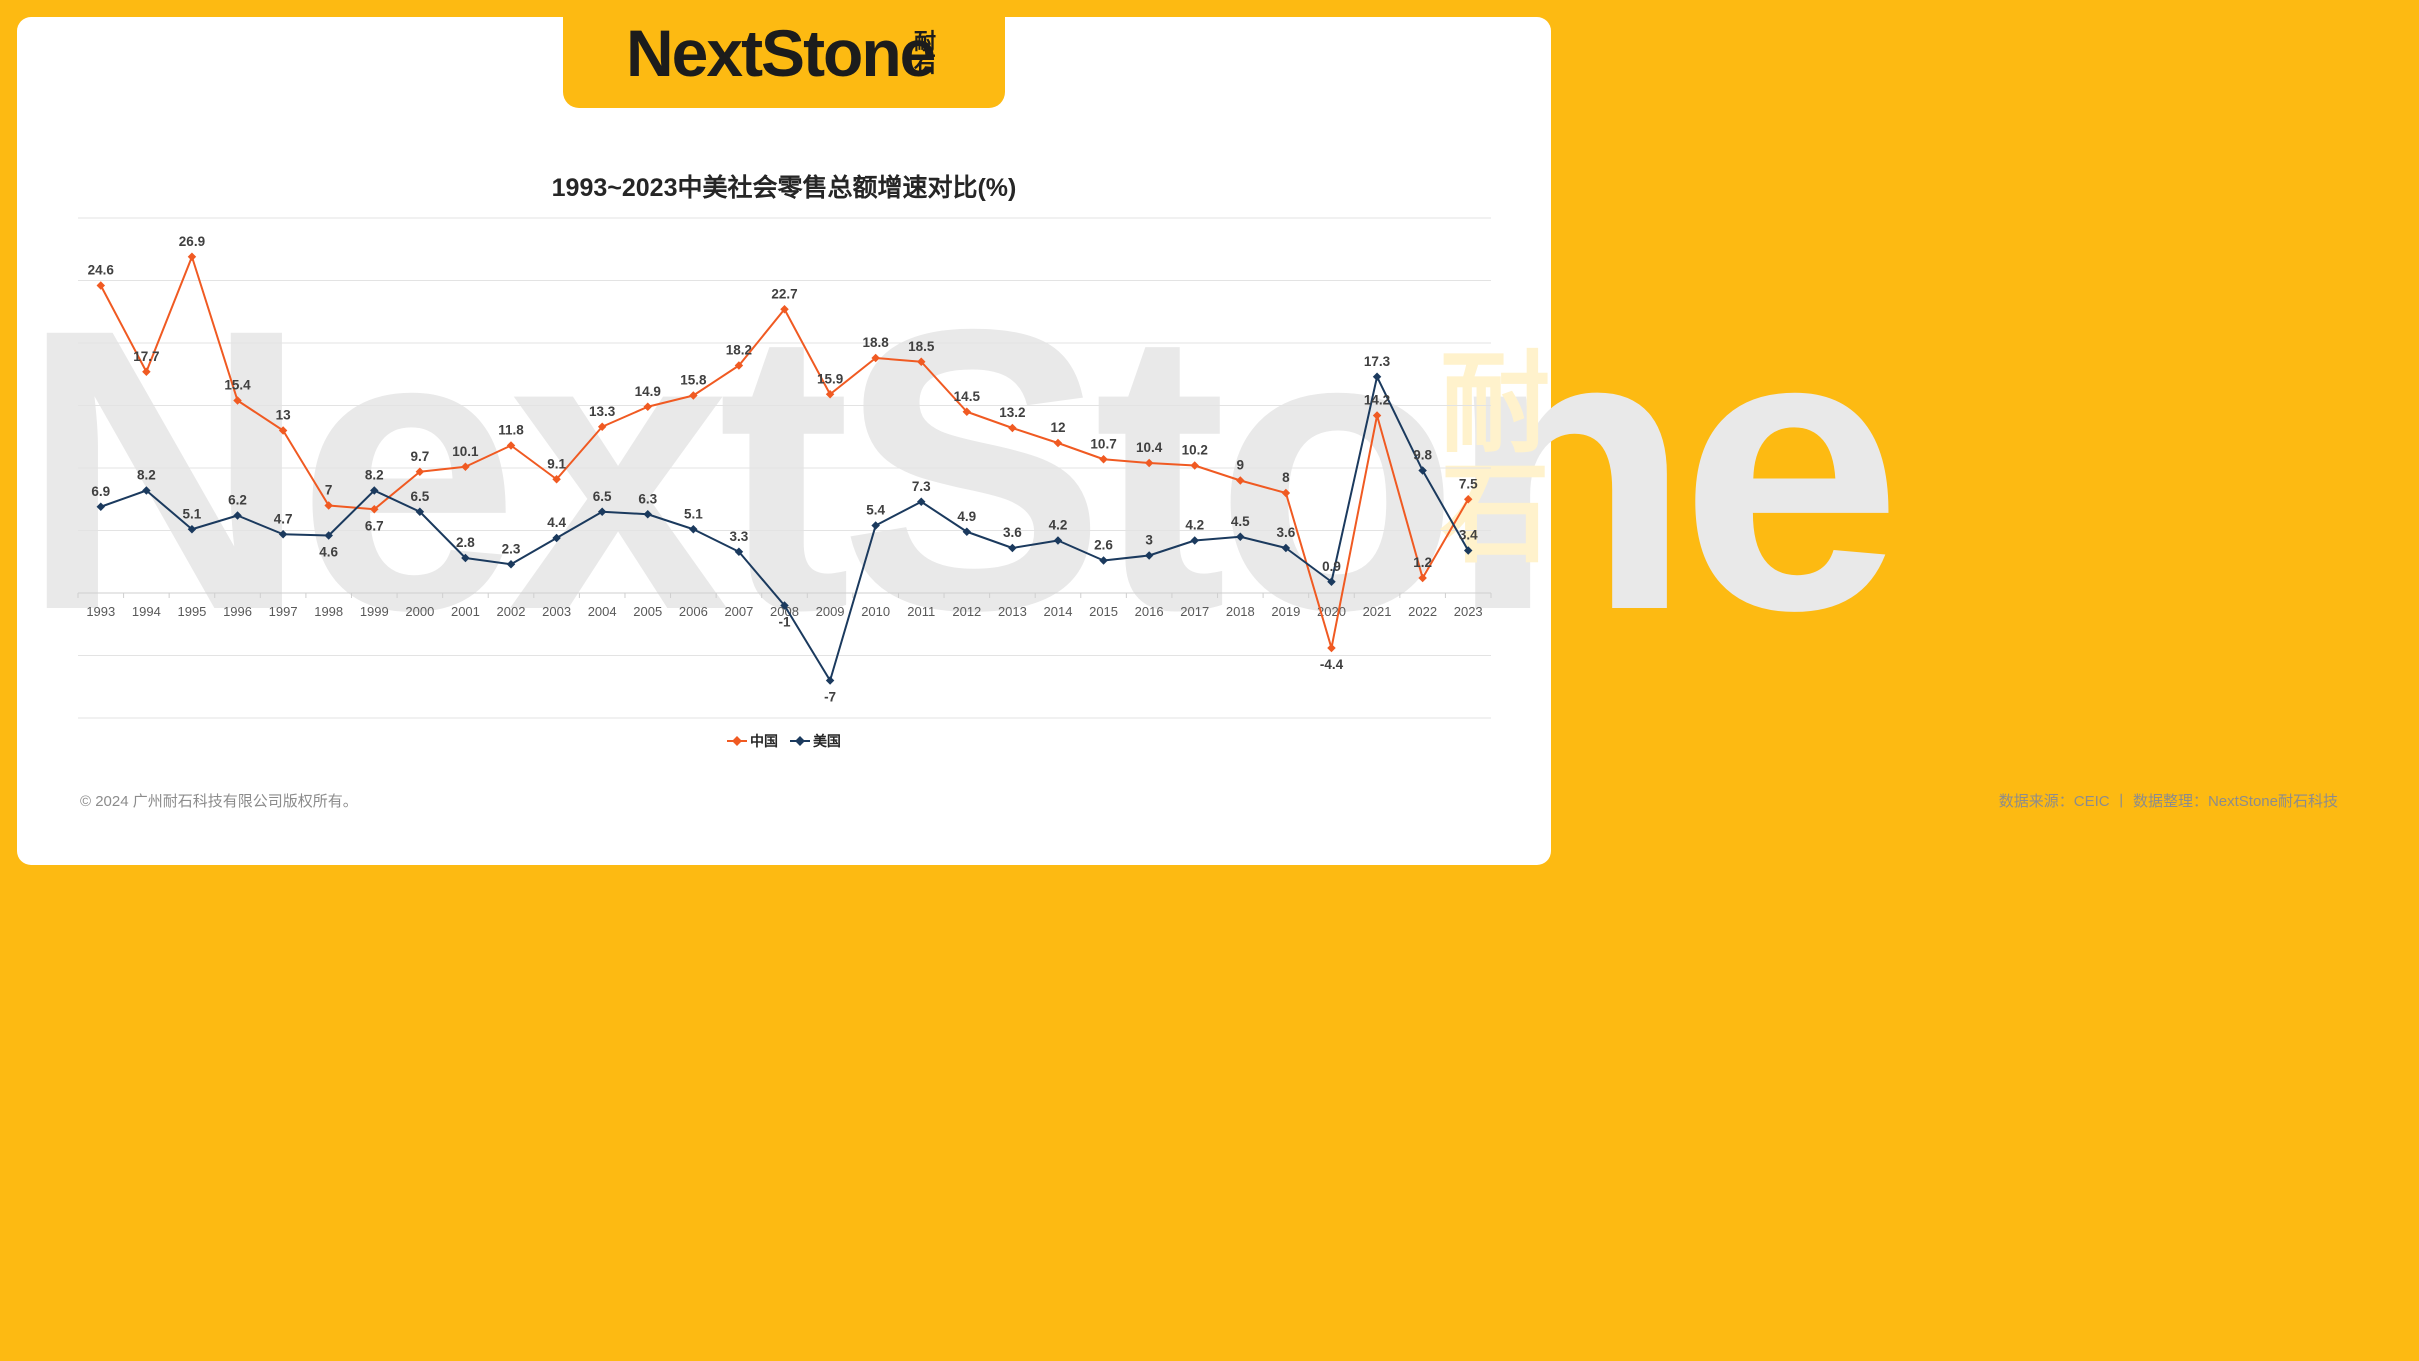 The width and height of the screenshot is (2419, 1361). I want to click on x-tick-label: 2017, so click(1194, 611).